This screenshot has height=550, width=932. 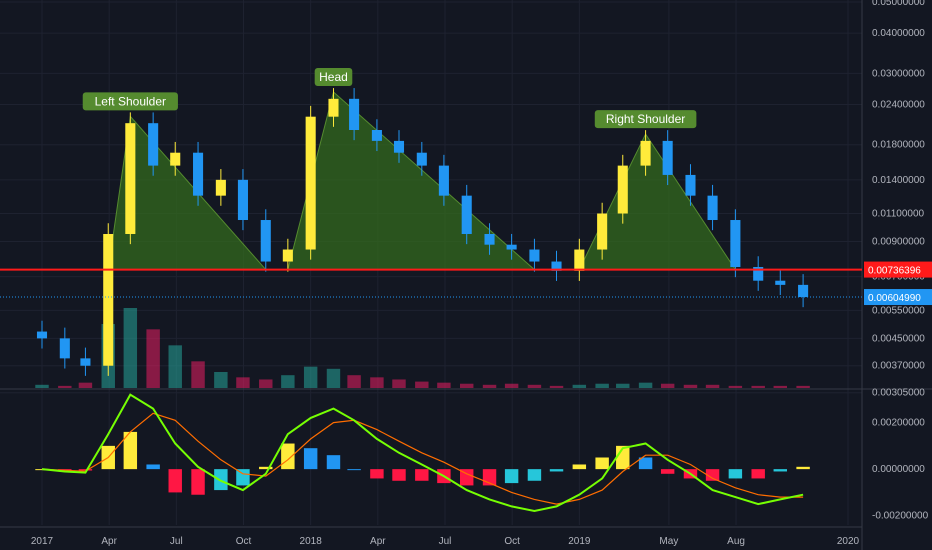 I want to click on macd-tick-label: -0.00200000, so click(x=900, y=516).